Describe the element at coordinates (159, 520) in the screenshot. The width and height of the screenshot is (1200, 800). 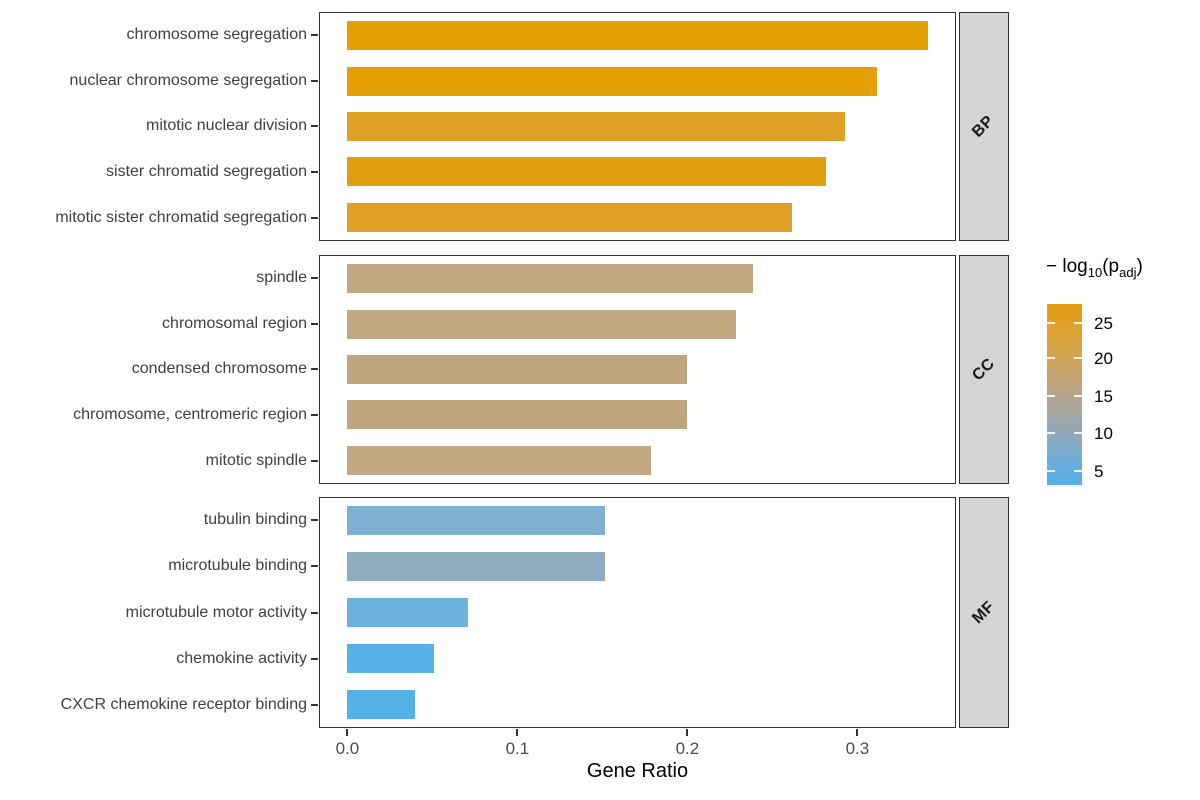
I see `y-axis-label-row: tubulin binding` at that location.